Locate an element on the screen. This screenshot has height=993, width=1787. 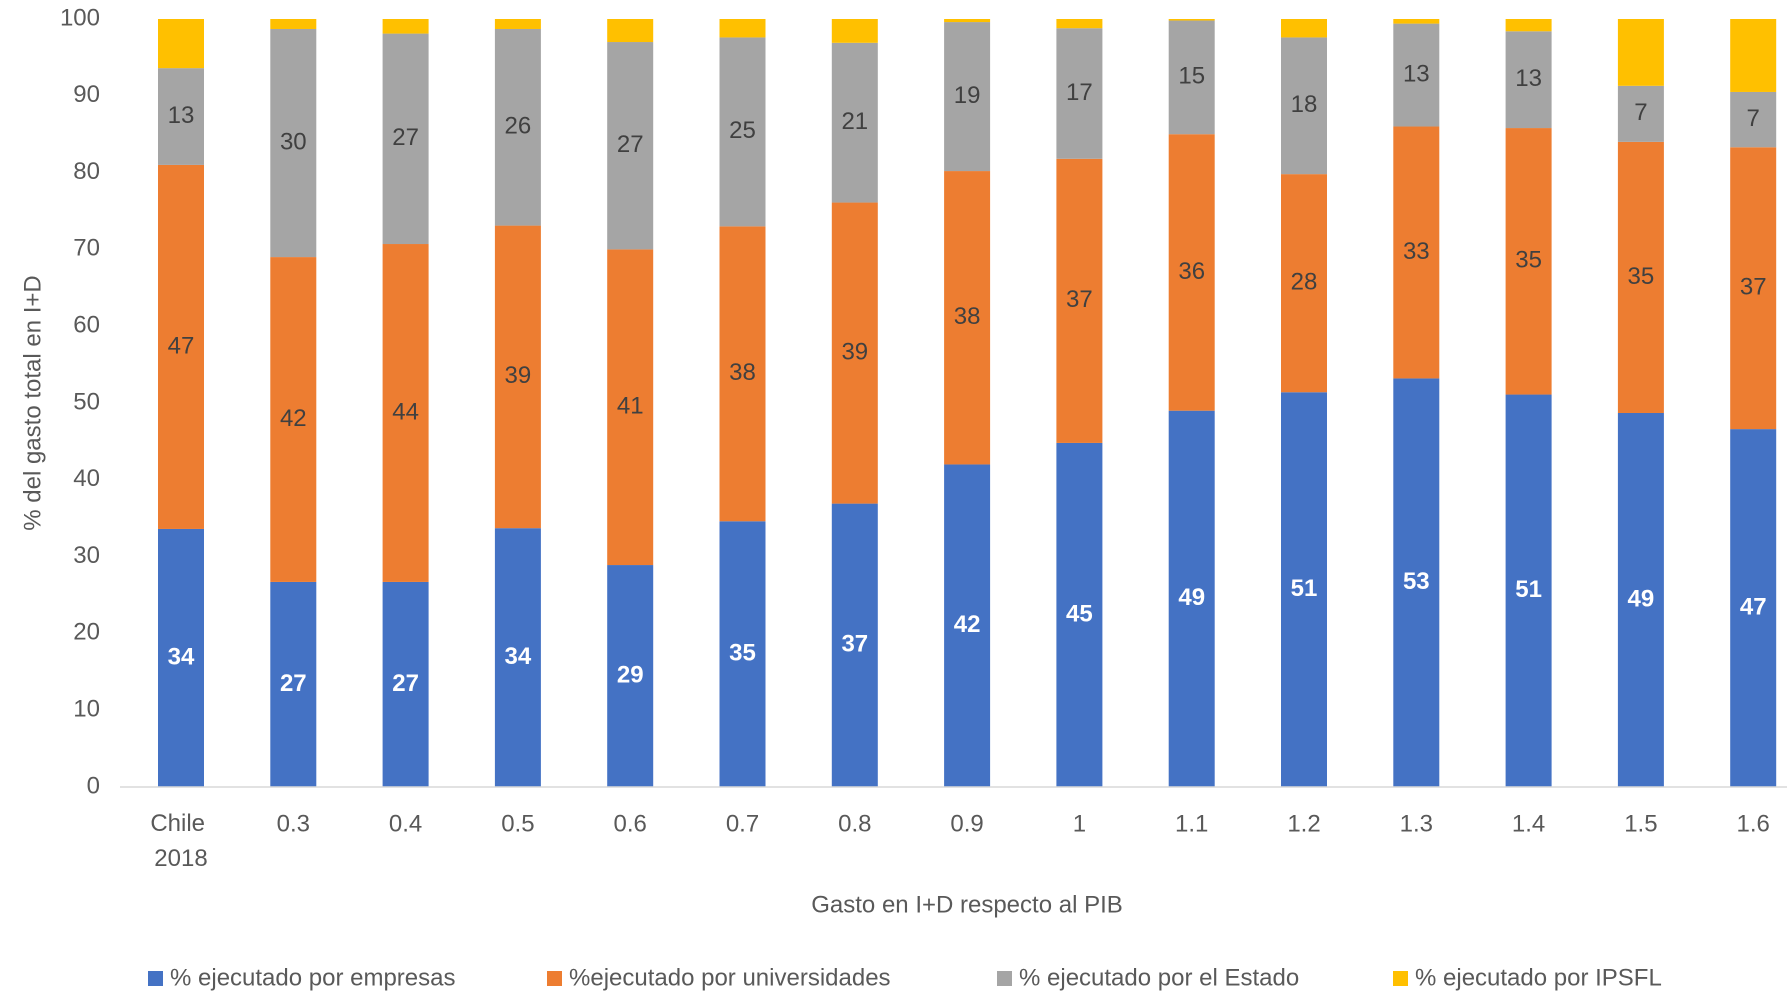
x-tick-label: 0.3 is located at coordinates (293, 823).